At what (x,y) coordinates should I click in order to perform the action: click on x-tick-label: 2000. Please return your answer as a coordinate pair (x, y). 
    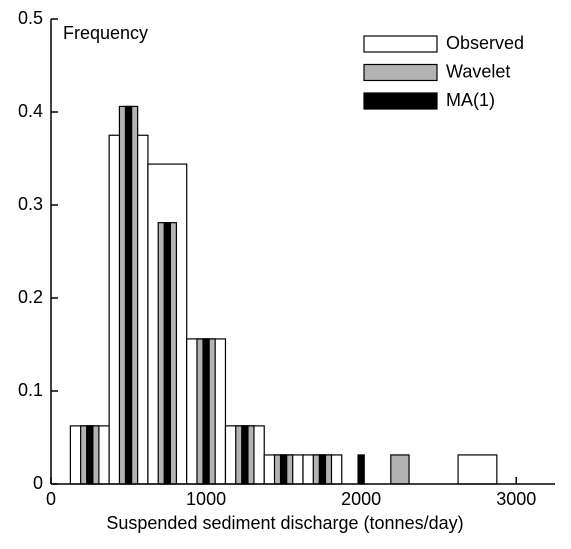
    Looking at the image, I should click on (361, 499).